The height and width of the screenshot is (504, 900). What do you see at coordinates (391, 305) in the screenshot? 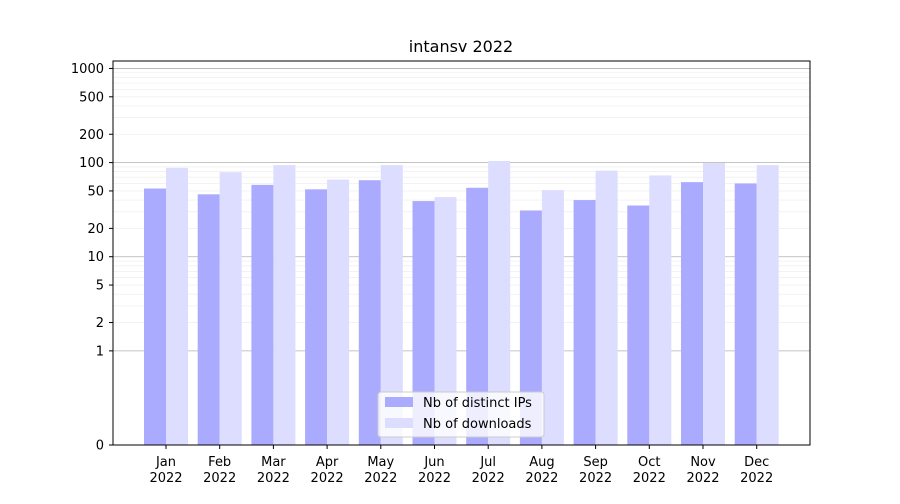
I see `bar-downloads-may` at bounding box center [391, 305].